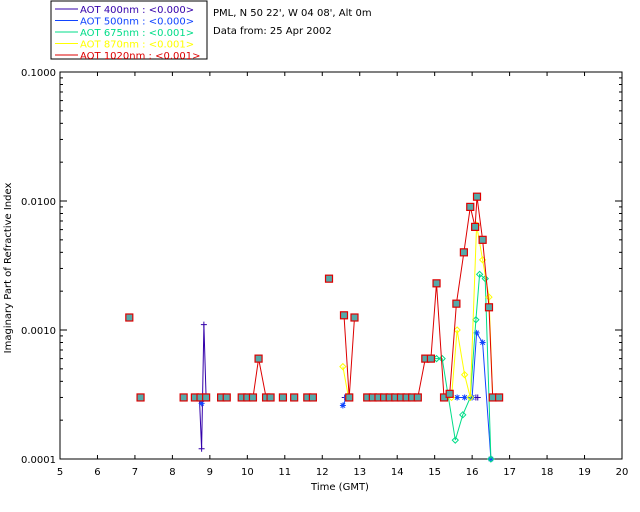 This screenshot has height=512, width=640. What do you see at coordinates (137, 10) in the screenshot?
I see `legend-label: AOT 400nm : <0.000>` at bounding box center [137, 10].